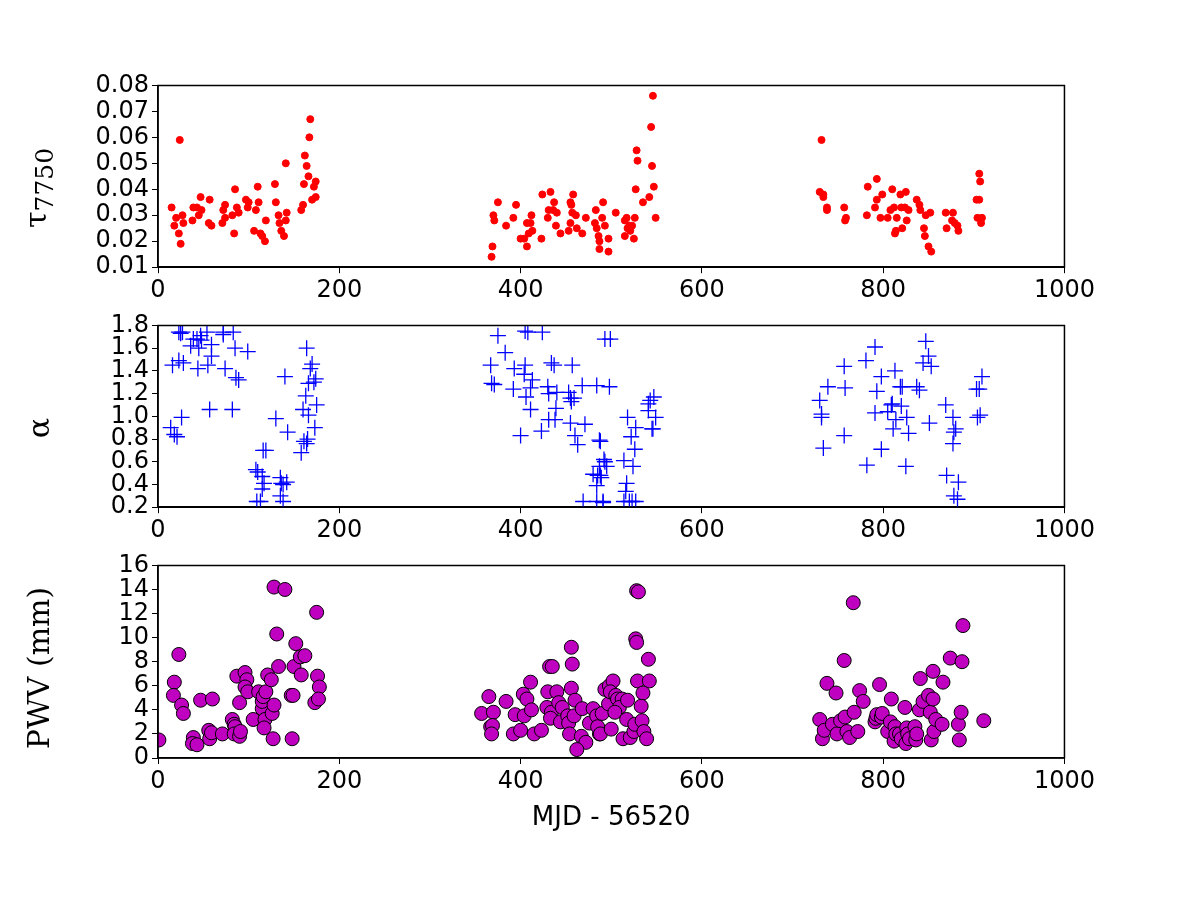 This screenshot has width=1200, height=900. What do you see at coordinates (122, 265) in the screenshot?
I see `y-tick-label: 0.01` at bounding box center [122, 265].